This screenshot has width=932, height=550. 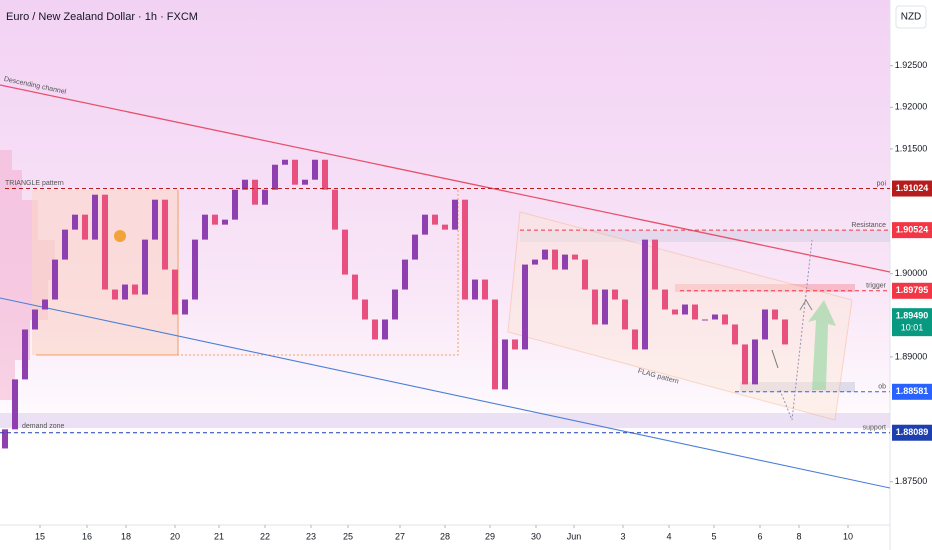 What do you see at coordinates (34, 183) in the screenshot?
I see `annotation: TRIANGLE pattern` at bounding box center [34, 183].